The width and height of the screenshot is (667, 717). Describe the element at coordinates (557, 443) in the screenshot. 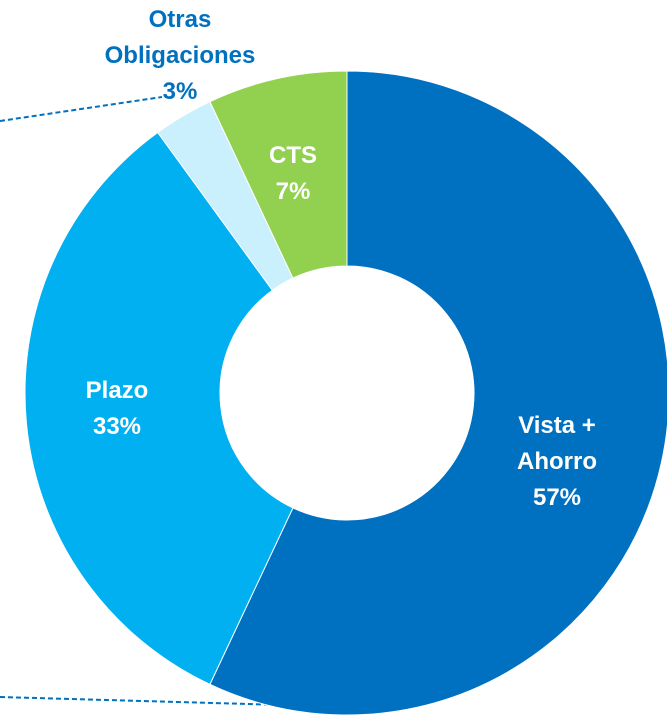

I see `category-name: Vista + Ahorro` at that location.